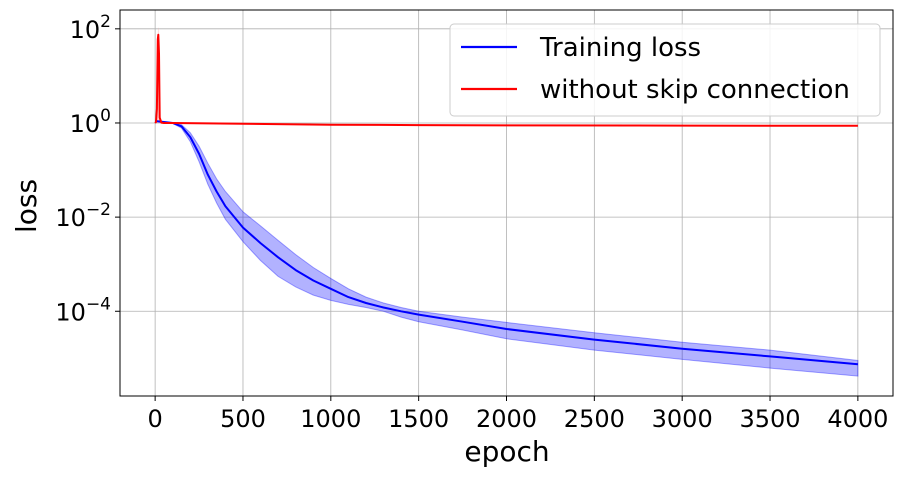 The width and height of the screenshot is (904, 477). What do you see at coordinates (682, 419) in the screenshot?
I see `x-tick-label: 3000` at bounding box center [682, 419].